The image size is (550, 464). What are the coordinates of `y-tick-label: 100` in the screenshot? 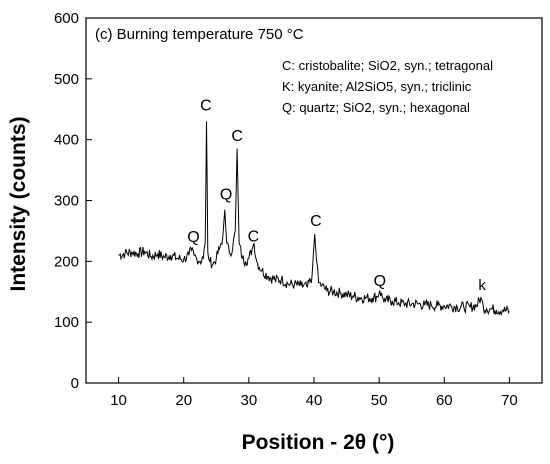 It's located at (66, 322).